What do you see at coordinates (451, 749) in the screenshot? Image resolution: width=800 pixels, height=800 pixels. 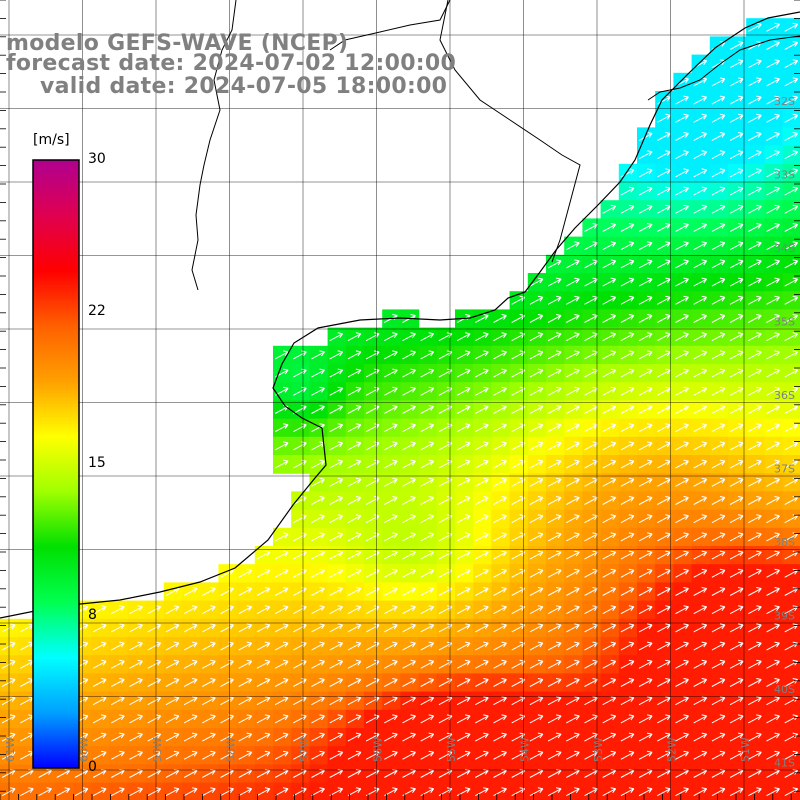 I see `lon-label: 55W` at bounding box center [451, 749].